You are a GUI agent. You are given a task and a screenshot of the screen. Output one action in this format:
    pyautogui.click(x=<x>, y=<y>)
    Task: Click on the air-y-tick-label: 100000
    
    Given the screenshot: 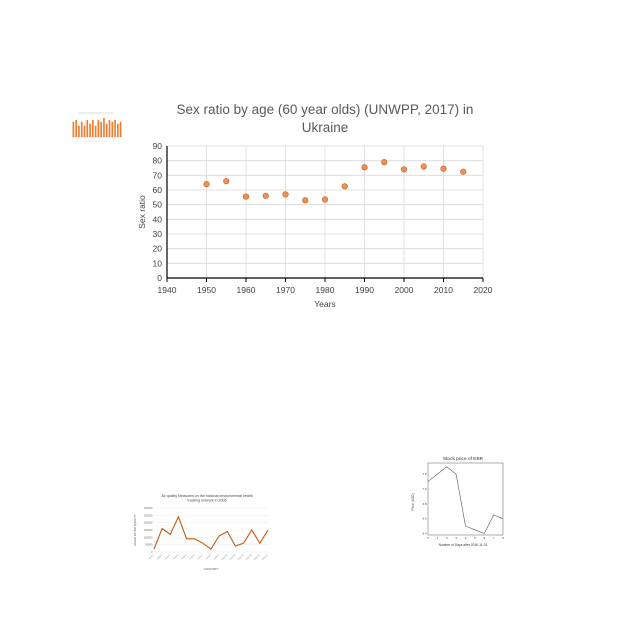 What is the action you would take?
    pyautogui.click(x=148, y=537)
    